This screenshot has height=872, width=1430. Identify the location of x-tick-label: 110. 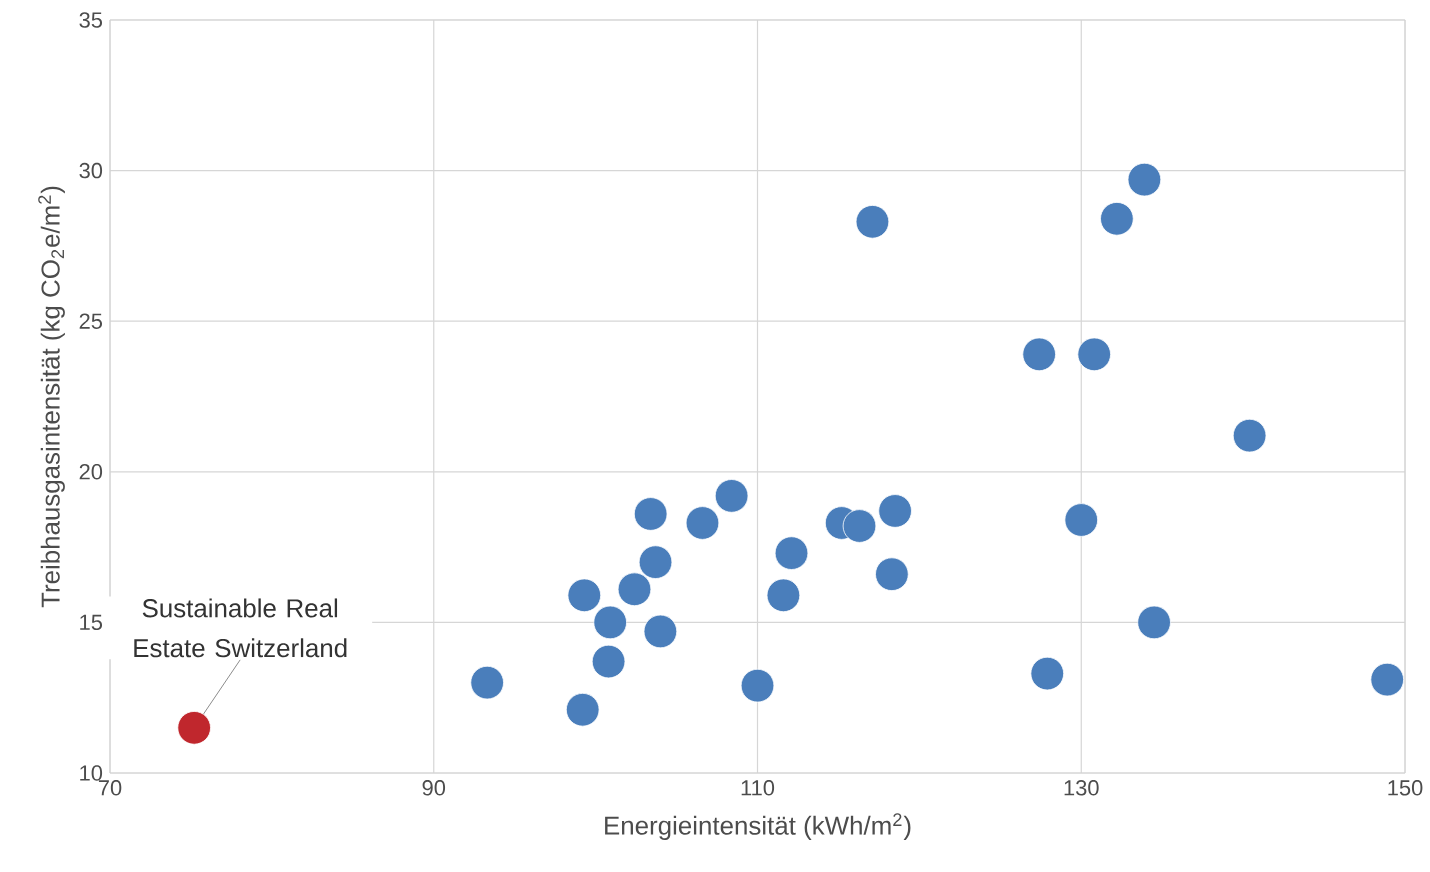
(758, 788).